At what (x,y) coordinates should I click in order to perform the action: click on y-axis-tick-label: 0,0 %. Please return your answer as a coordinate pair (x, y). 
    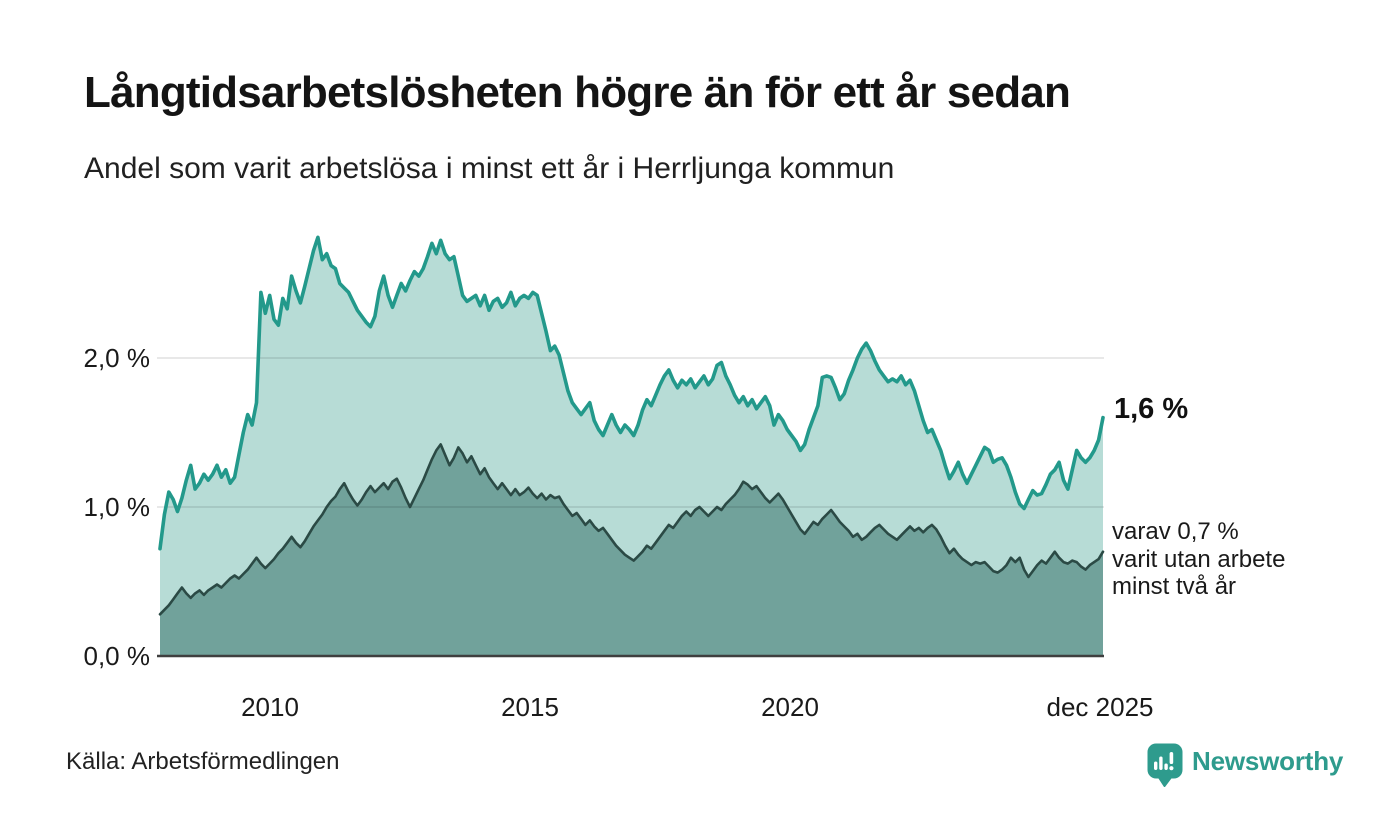
    Looking at the image, I should click on (117, 656).